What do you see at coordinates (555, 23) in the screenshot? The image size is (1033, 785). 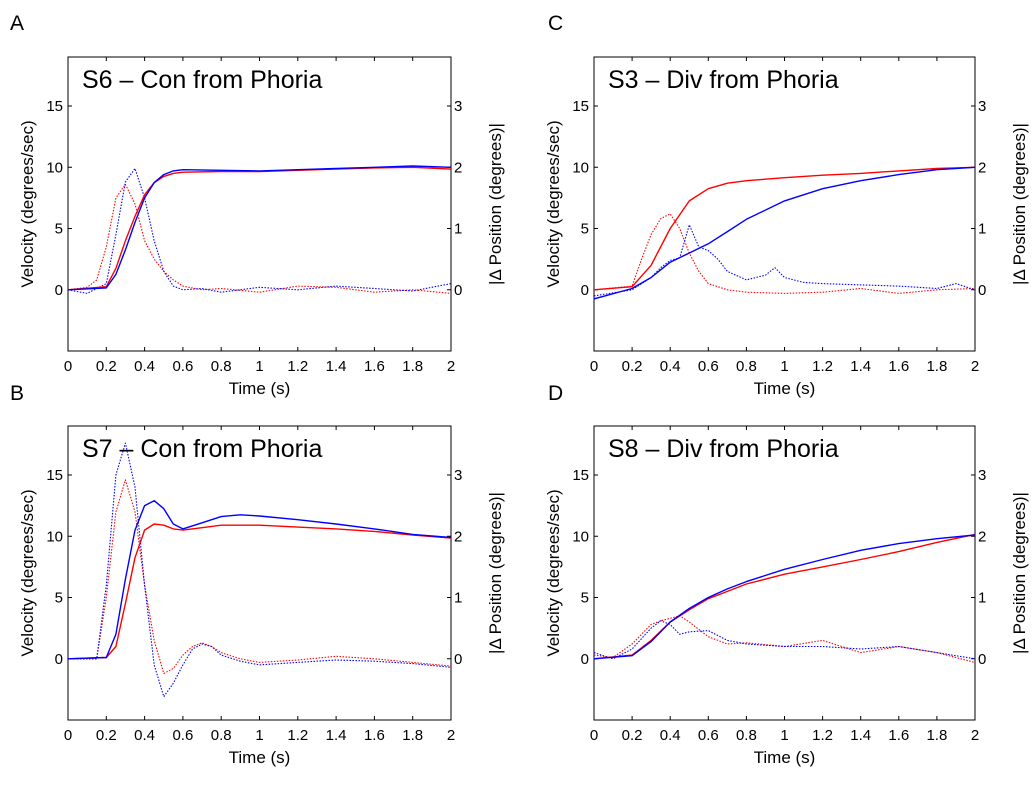 I see `panel-letter: C` at bounding box center [555, 23].